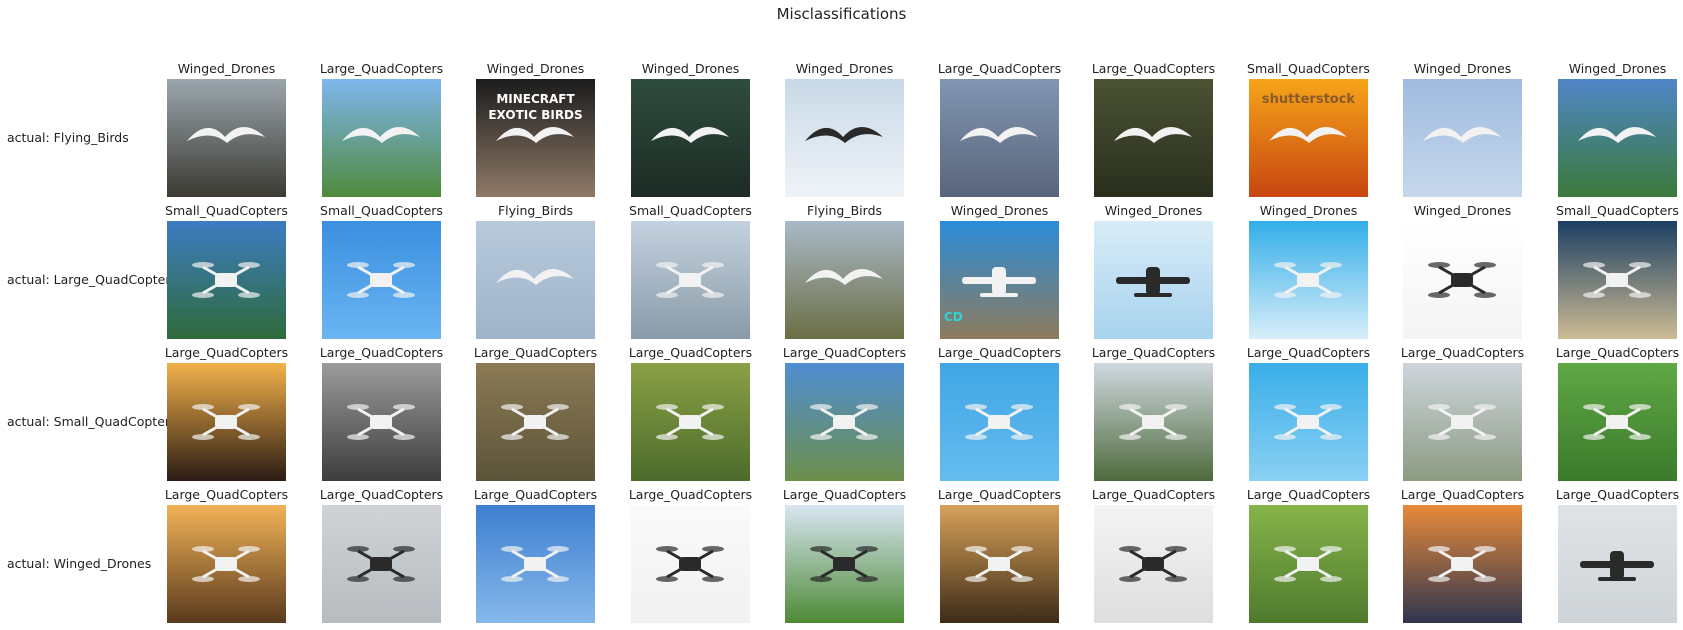  Describe the element at coordinates (953, 317) in the screenshot. I see `image-overlay-text: CD` at that location.